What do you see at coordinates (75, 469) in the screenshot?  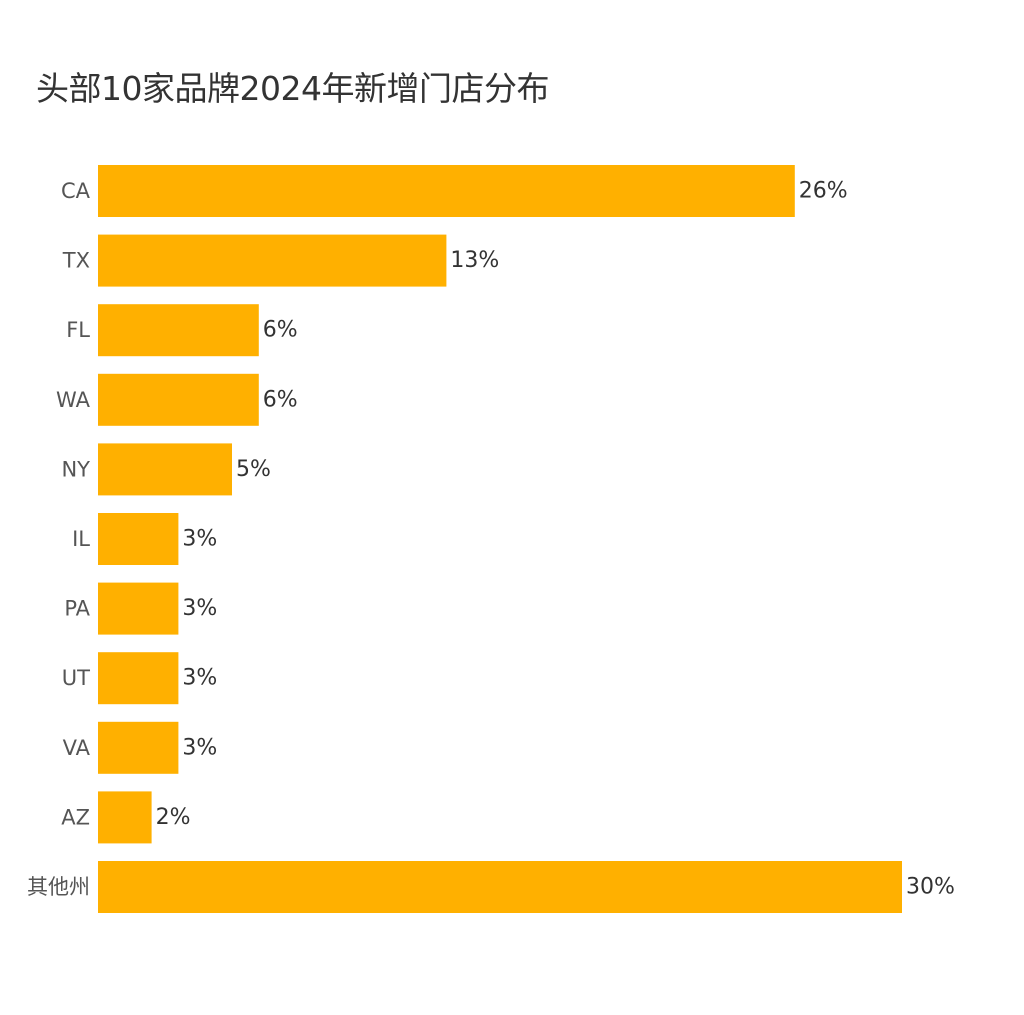 I see `category-label-4: NY` at bounding box center [75, 469].